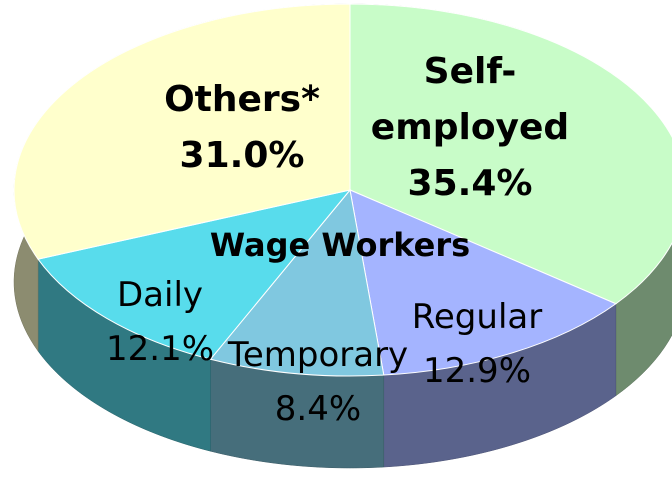 This screenshot has height=488, width=672. I want to click on value-label: 31.0%, so click(242, 155).